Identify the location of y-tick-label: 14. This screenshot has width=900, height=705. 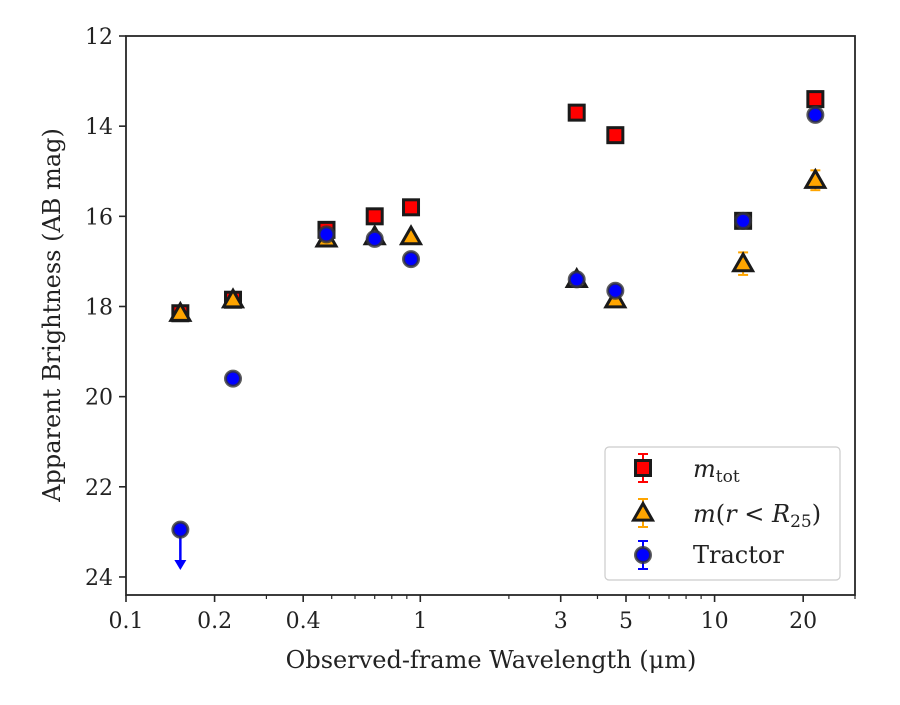
(99, 127).